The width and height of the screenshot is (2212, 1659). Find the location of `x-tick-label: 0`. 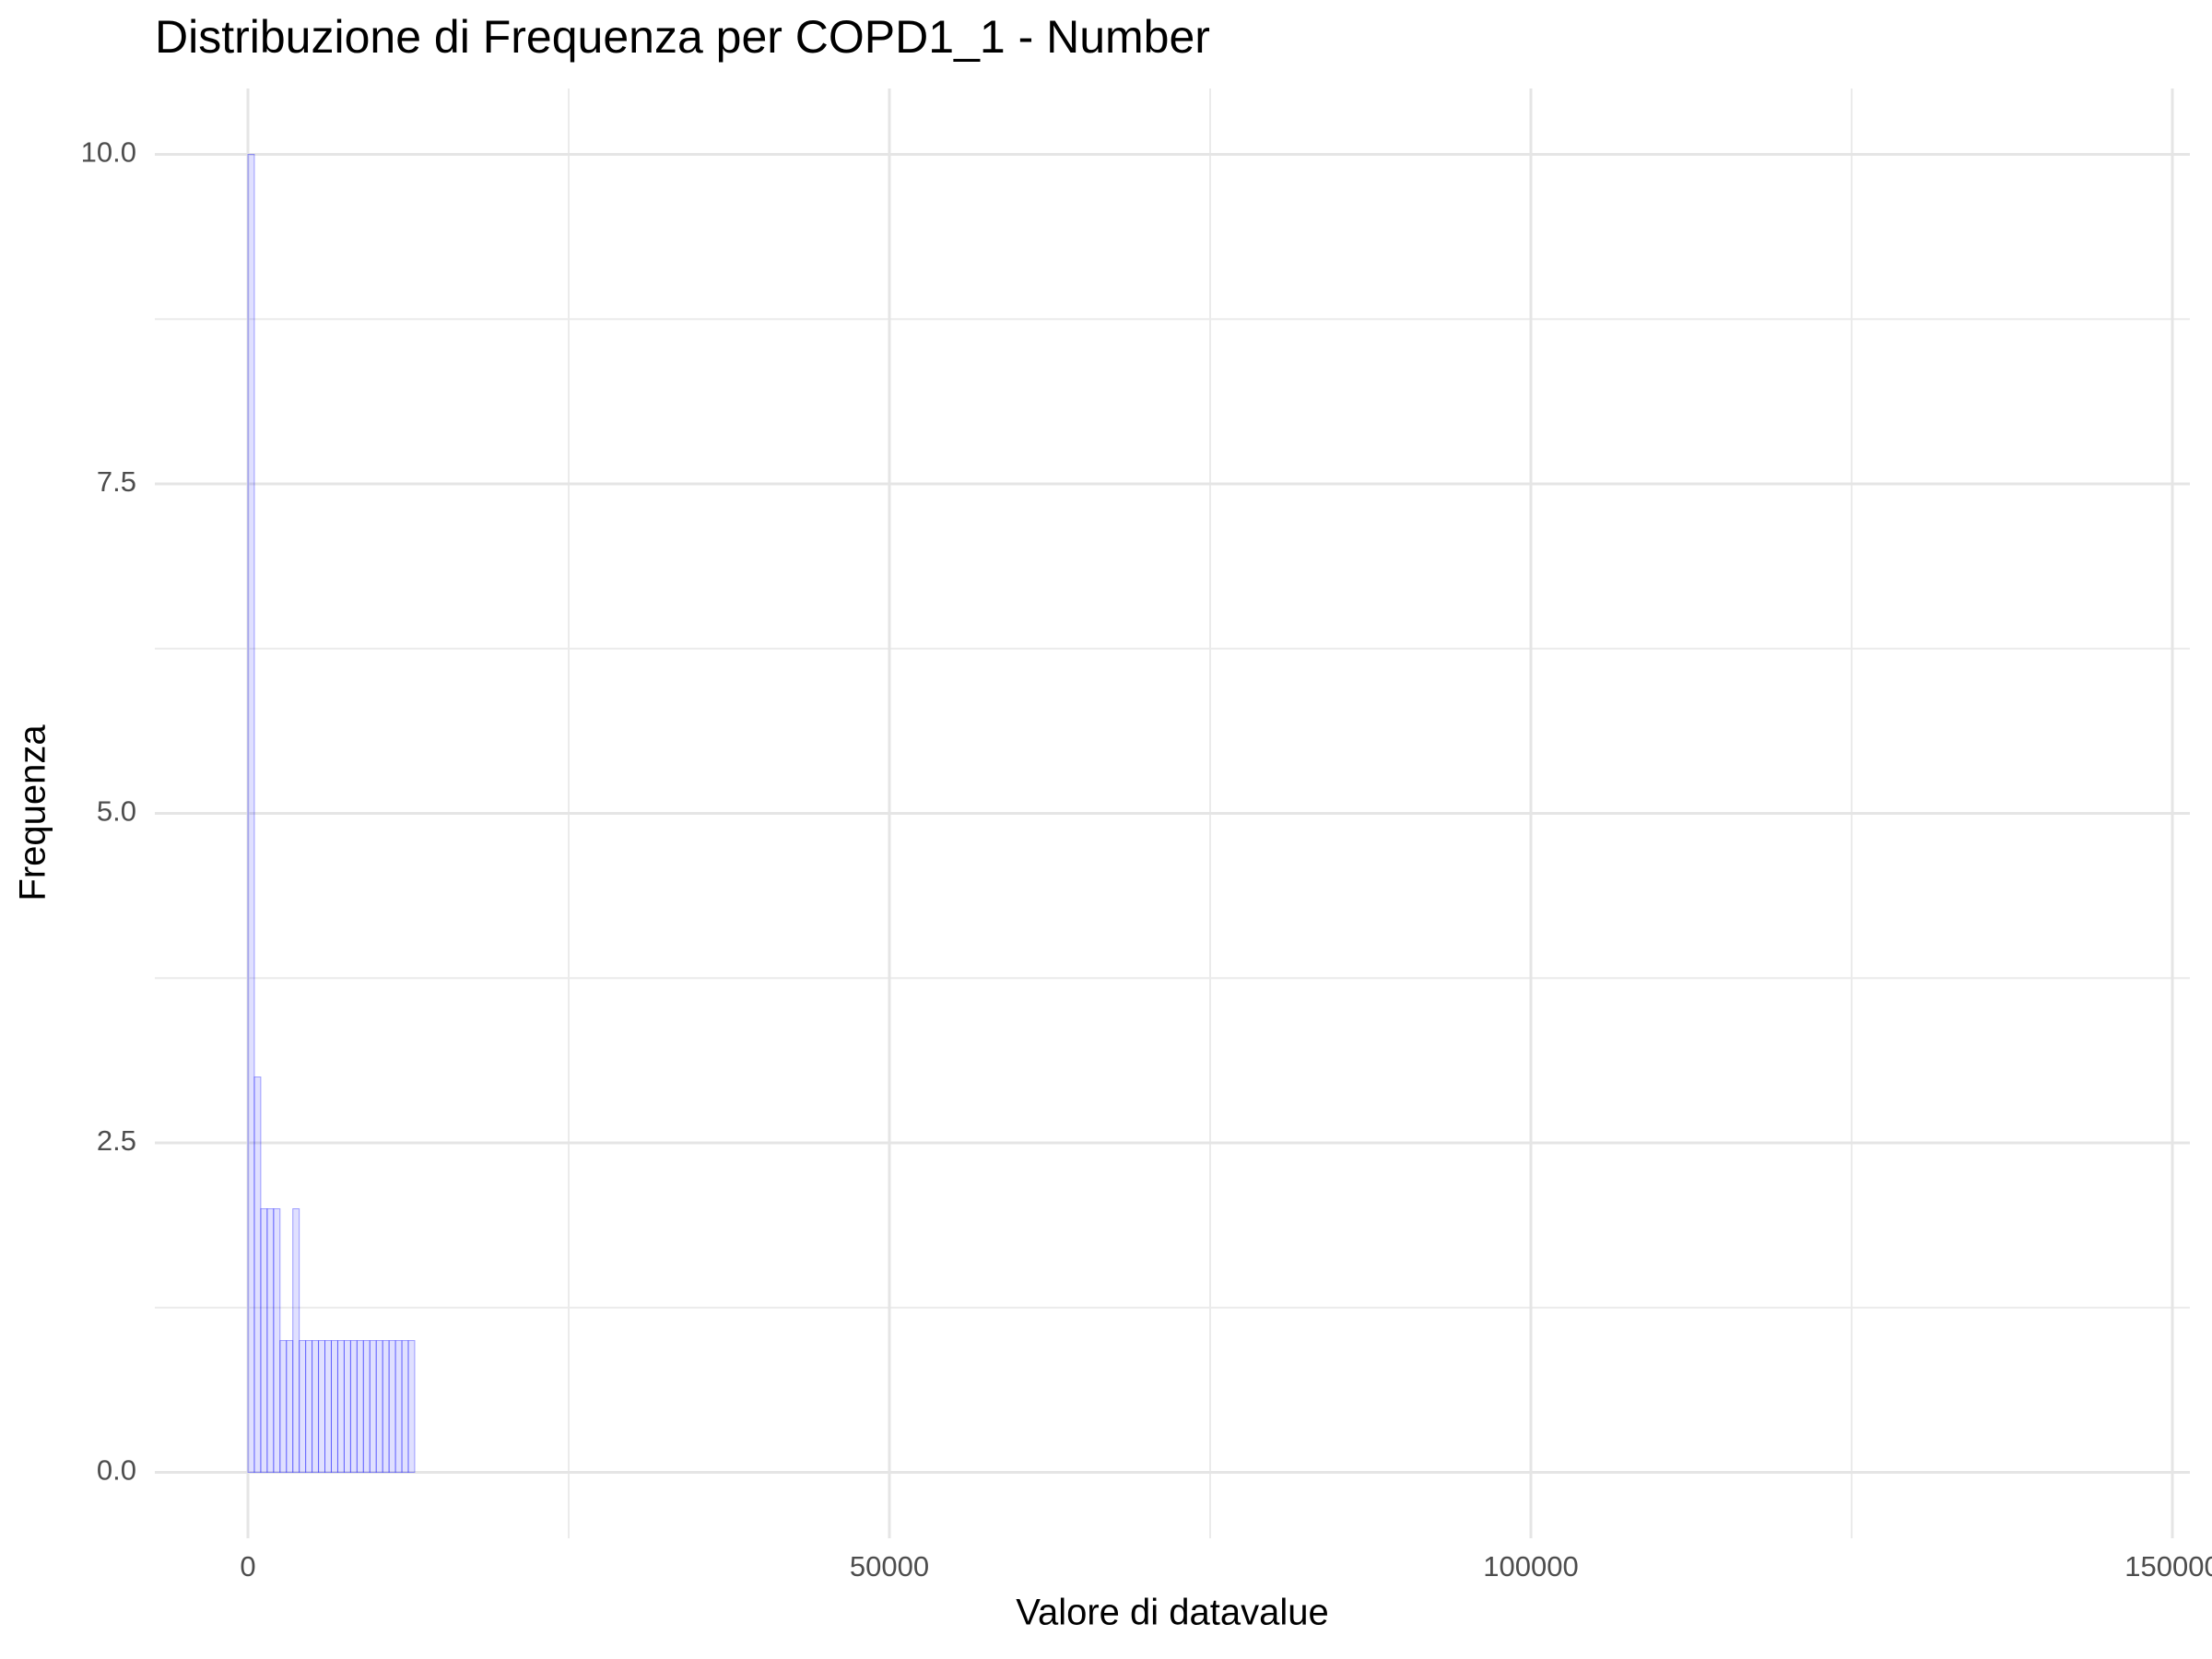

x-tick-label: 0 is located at coordinates (247, 1566).